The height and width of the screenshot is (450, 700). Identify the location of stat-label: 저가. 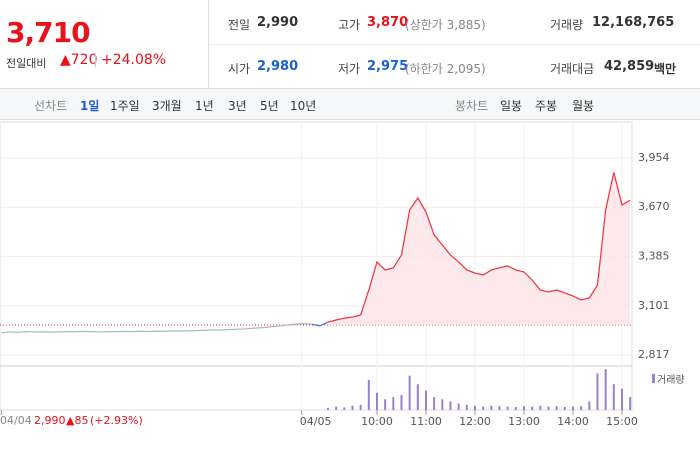
(349, 69).